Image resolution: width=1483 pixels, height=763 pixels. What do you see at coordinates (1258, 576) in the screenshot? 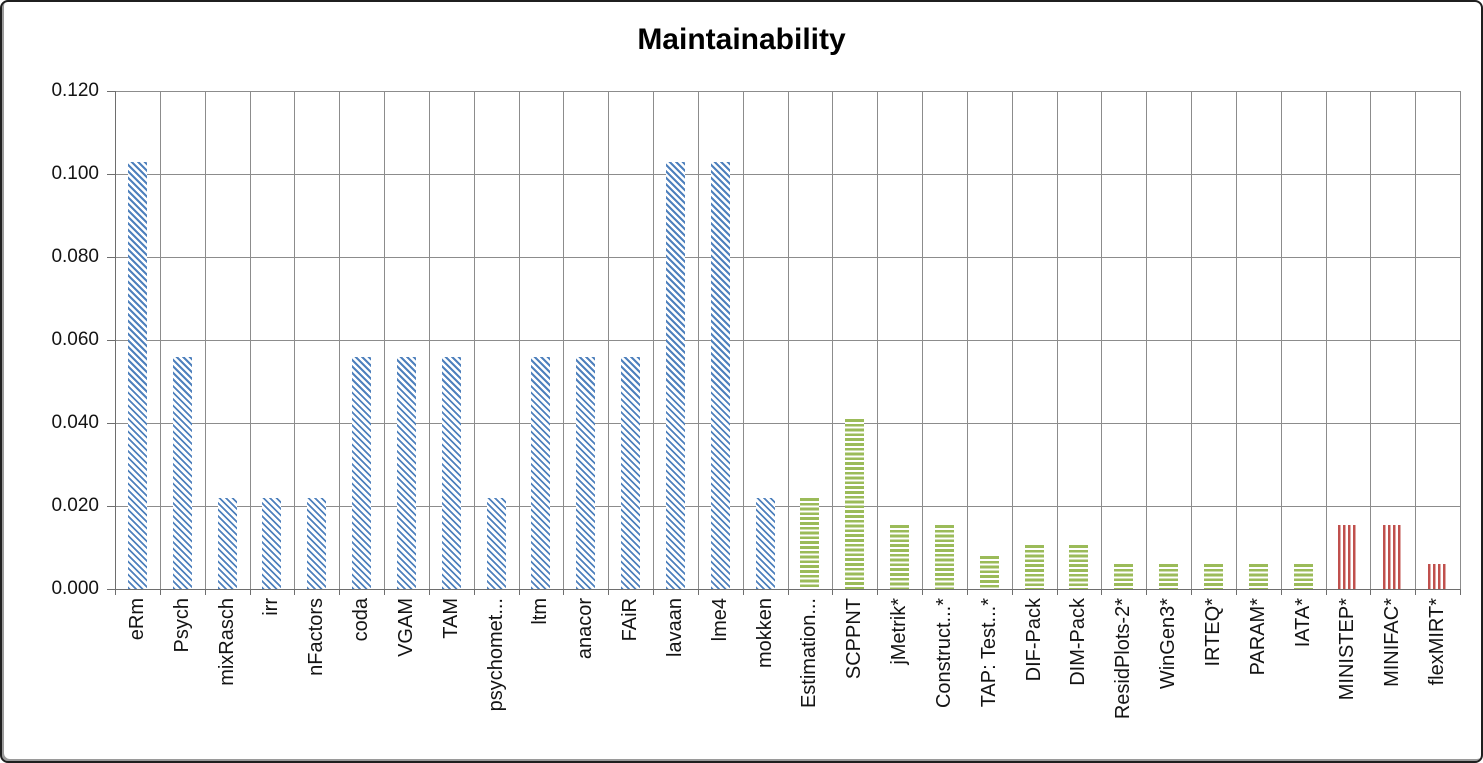
I see `bar-param` at bounding box center [1258, 576].